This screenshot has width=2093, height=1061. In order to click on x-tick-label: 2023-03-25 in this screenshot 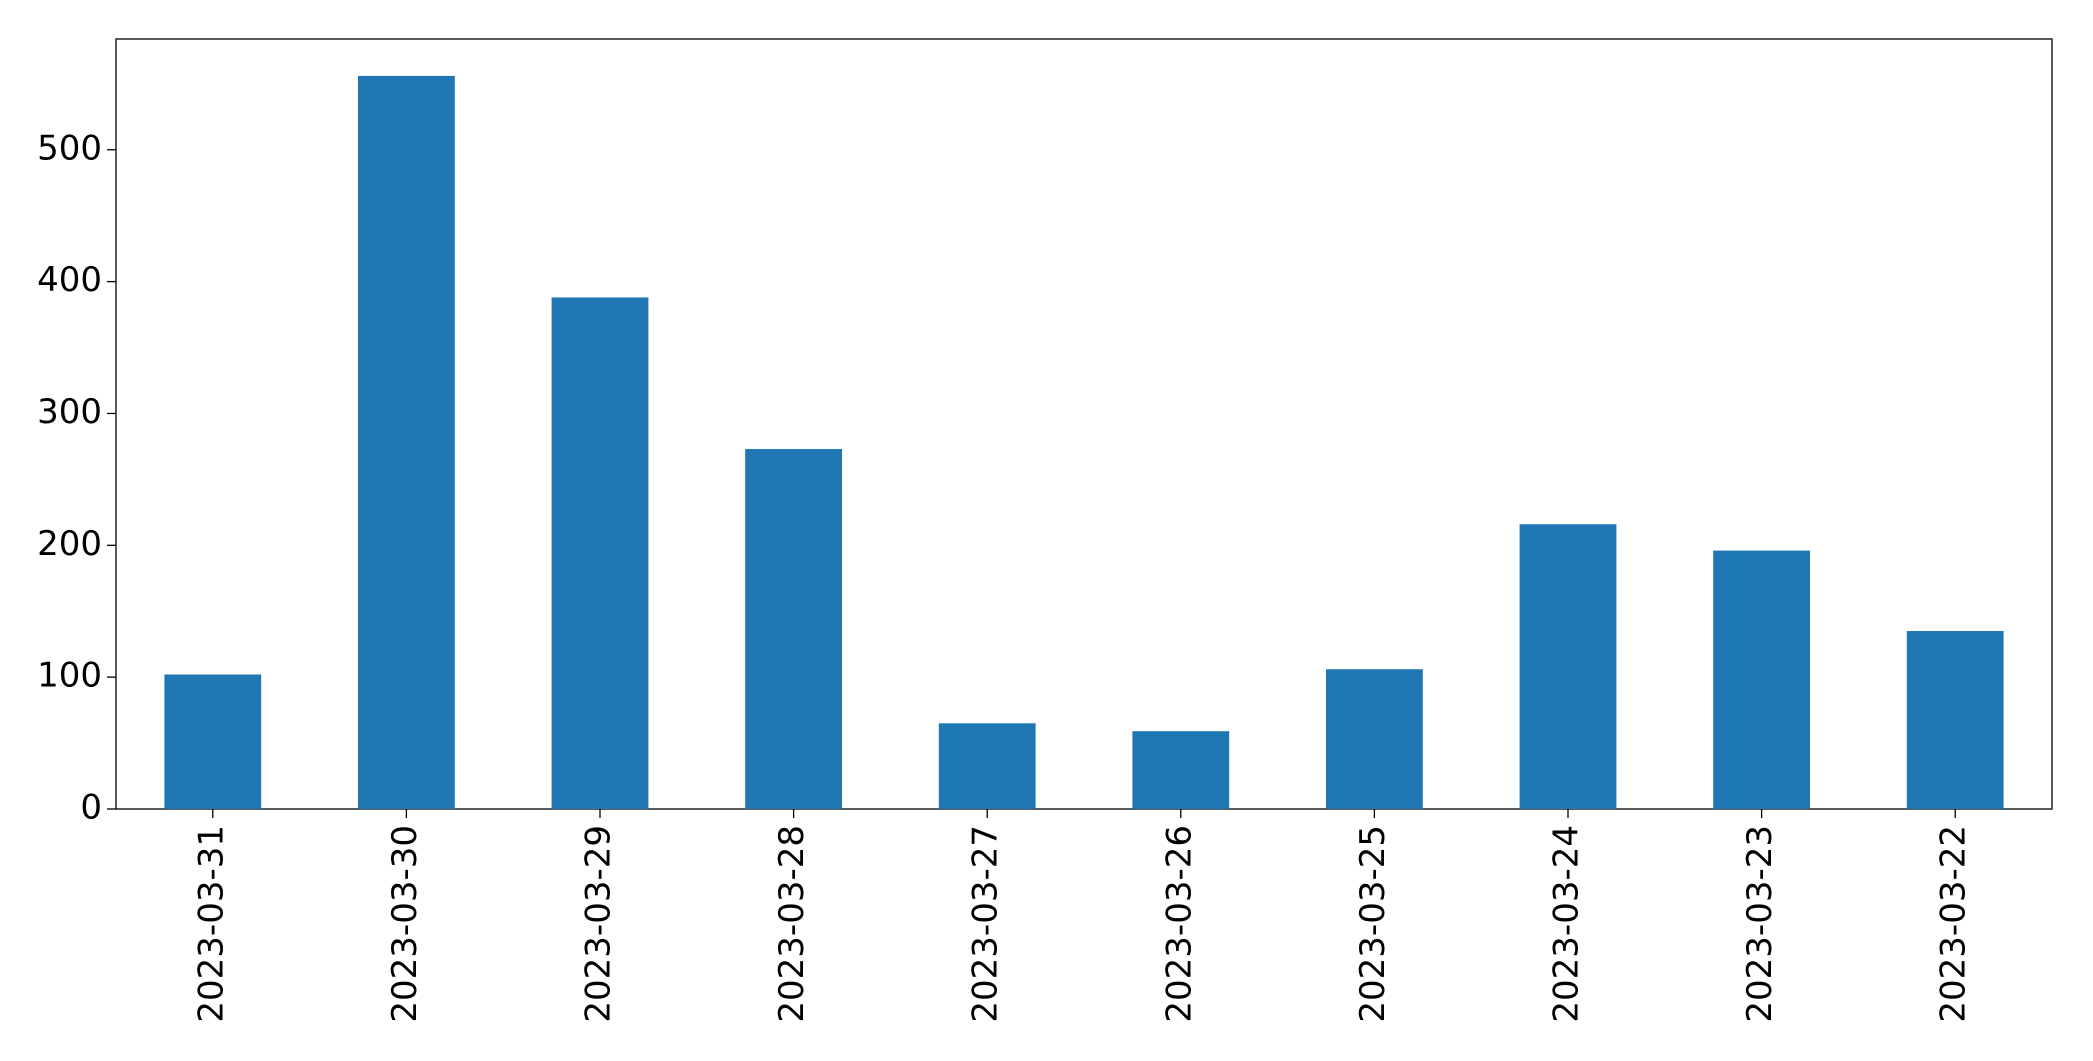, I will do `click(1373, 924)`.